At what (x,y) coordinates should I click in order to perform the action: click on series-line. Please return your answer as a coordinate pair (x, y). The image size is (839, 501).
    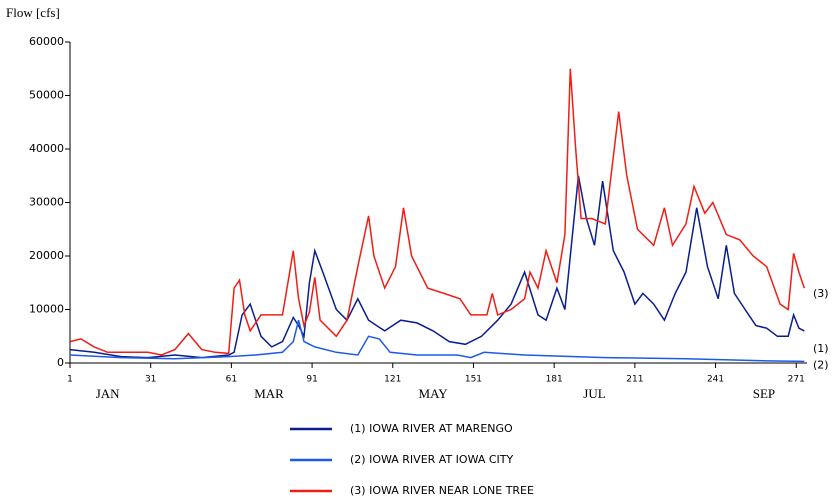
    Looking at the image, I should click on (437, 341).